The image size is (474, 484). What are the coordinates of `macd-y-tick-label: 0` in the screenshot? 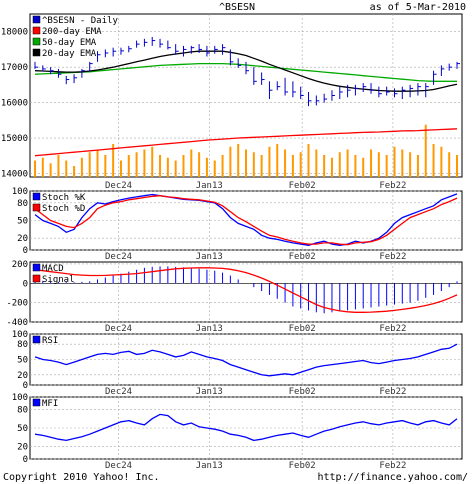 It's located at (25, 284).